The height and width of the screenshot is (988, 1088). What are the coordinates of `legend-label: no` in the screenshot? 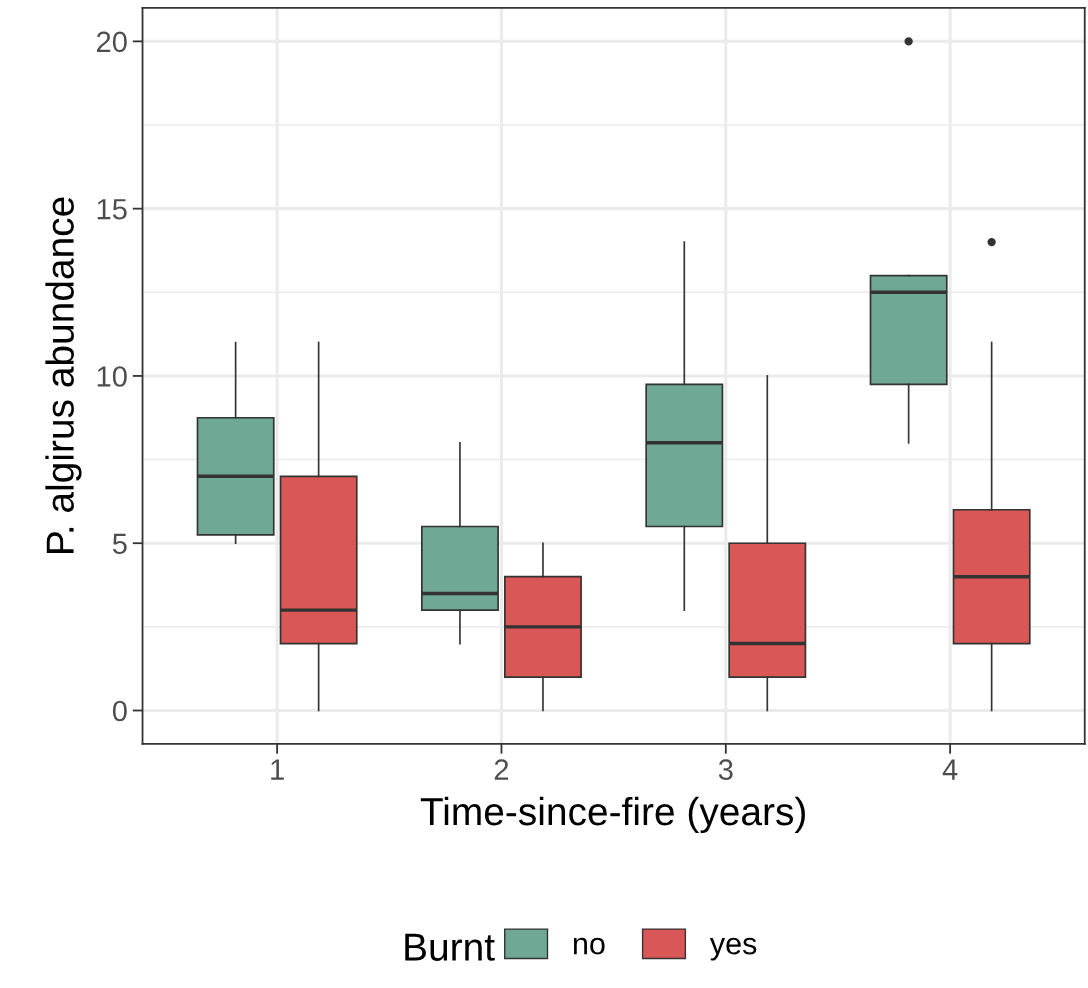 It's located at (589, 946).